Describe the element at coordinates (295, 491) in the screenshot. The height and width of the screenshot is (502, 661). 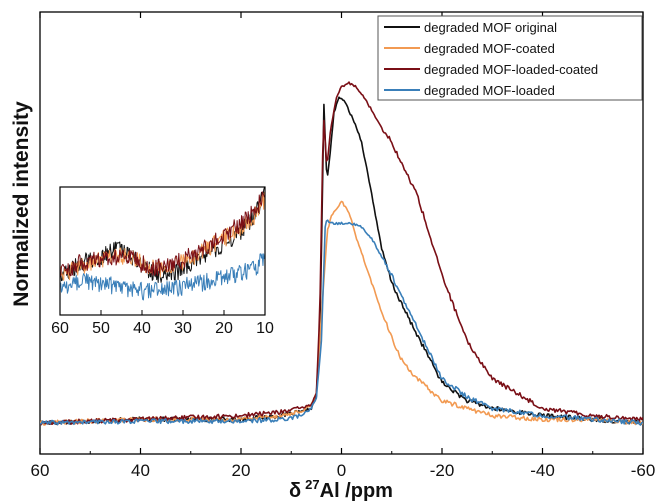
I see `x-axis-title-symbol: δ` at that location.